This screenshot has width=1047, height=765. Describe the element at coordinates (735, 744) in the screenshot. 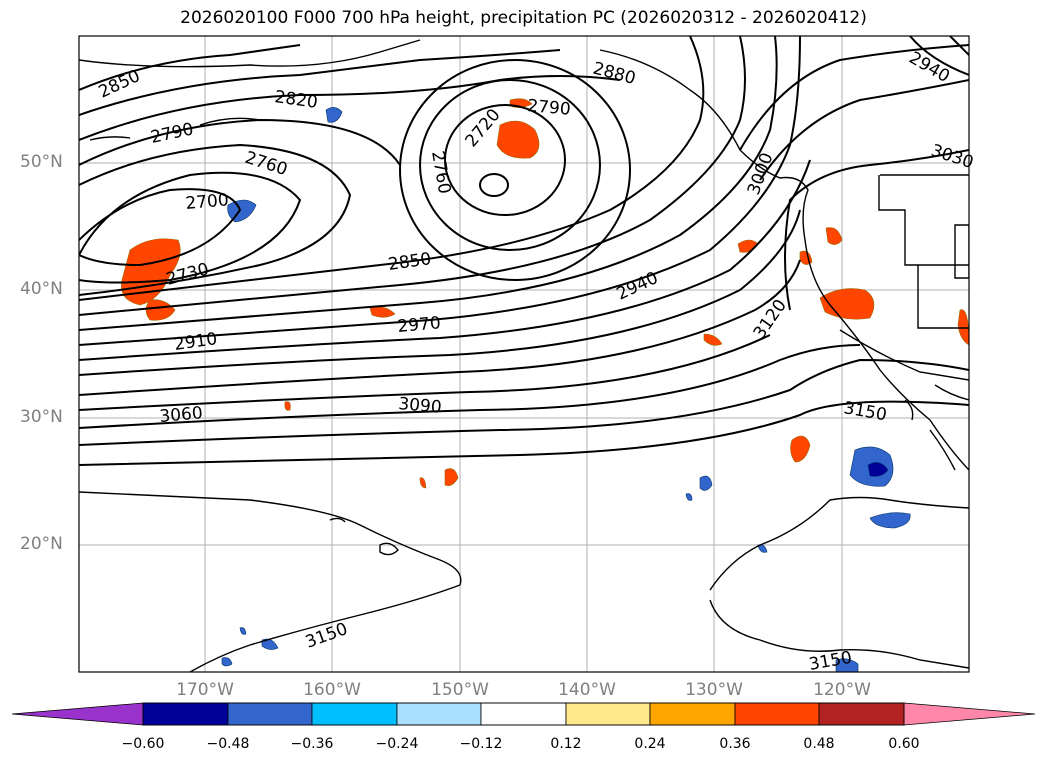

I see `colorbar-tick: 0.36` at that location.